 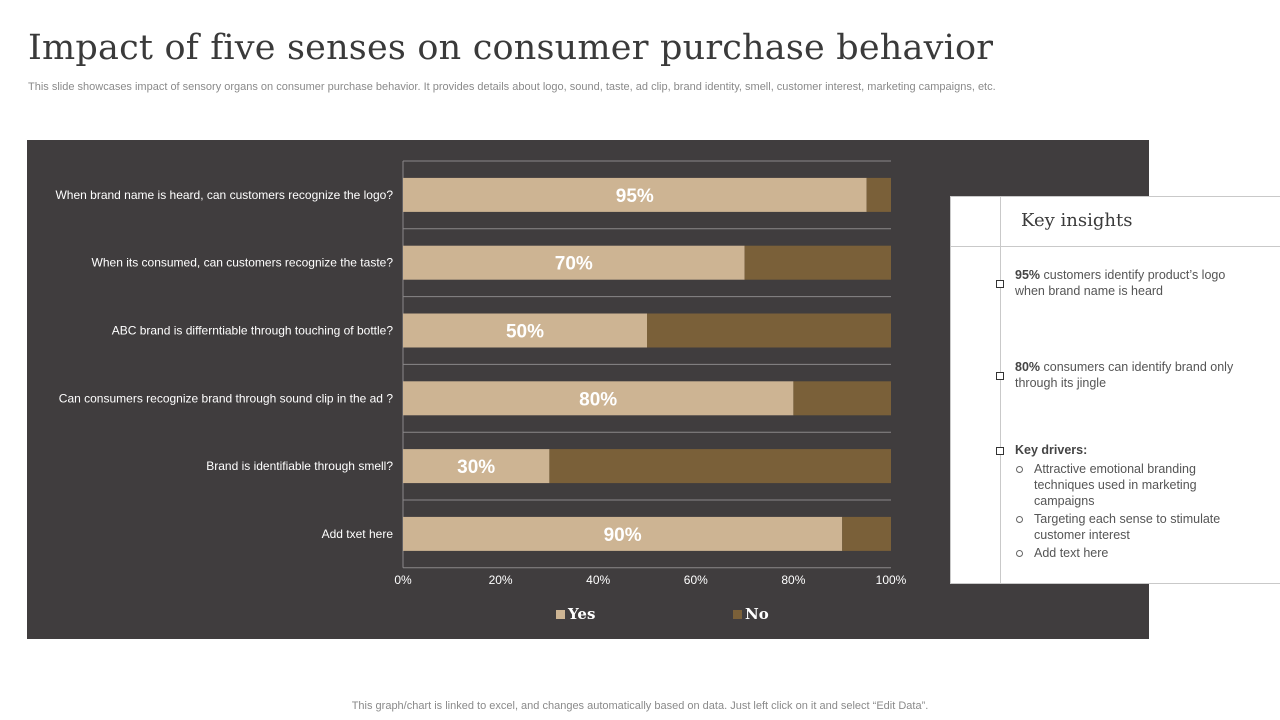 What do you see at coordinates (581, 614) in the screenshot?
I see `legend-label: Yes` at bounding box center [581, 614].